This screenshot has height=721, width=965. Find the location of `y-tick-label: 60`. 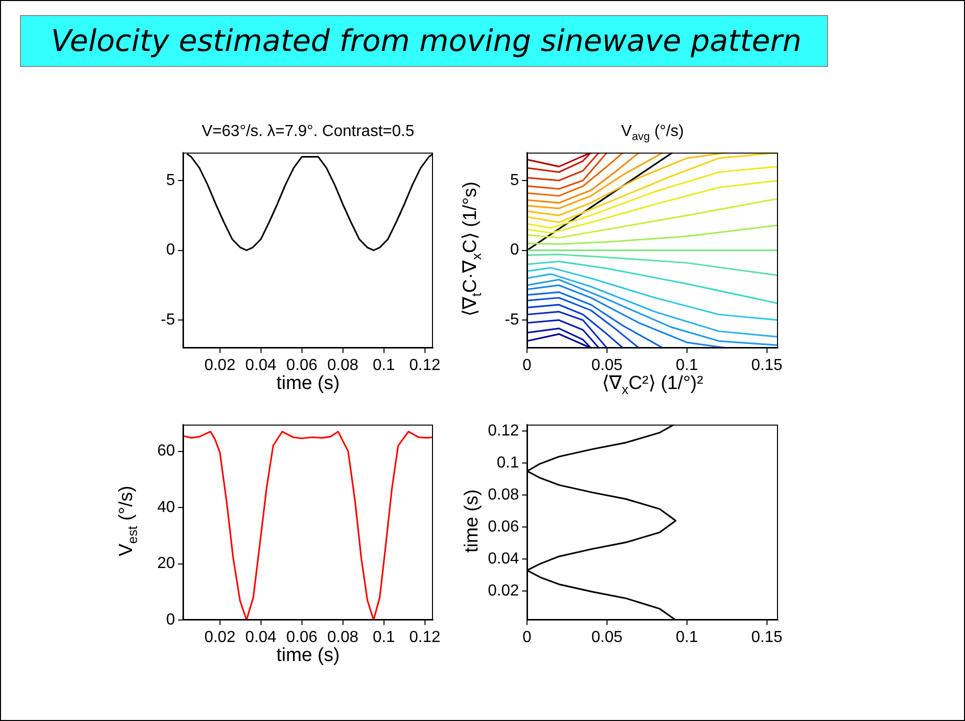

y-tick-label: 60 is located at coordinates (166, 451).